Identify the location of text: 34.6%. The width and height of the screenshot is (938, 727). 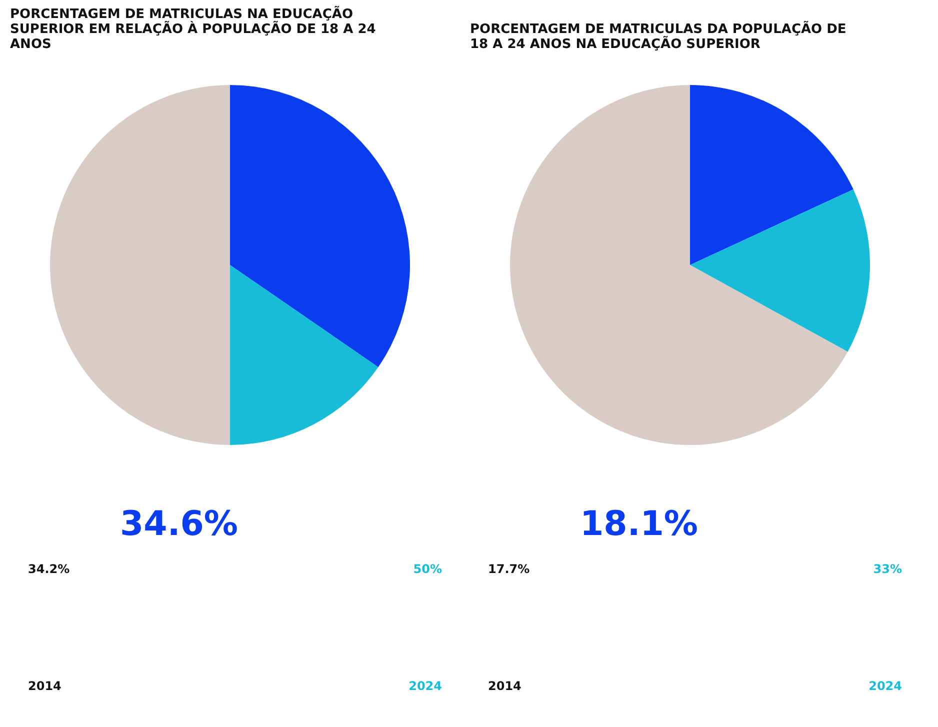
(179, 524).